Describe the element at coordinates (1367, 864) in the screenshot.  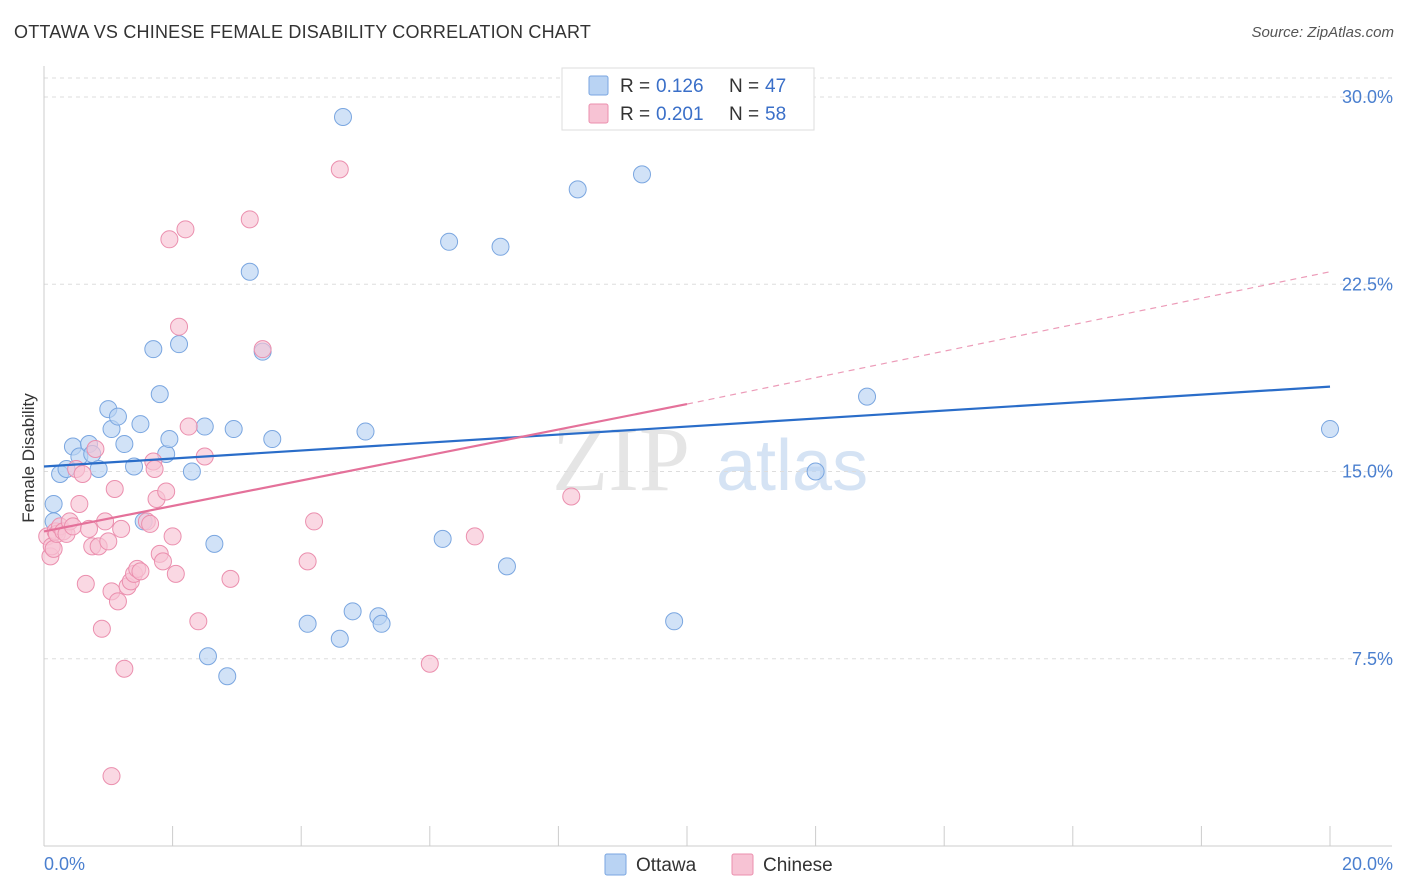
I see `x-tick-label-1: 20.0%` at that location.